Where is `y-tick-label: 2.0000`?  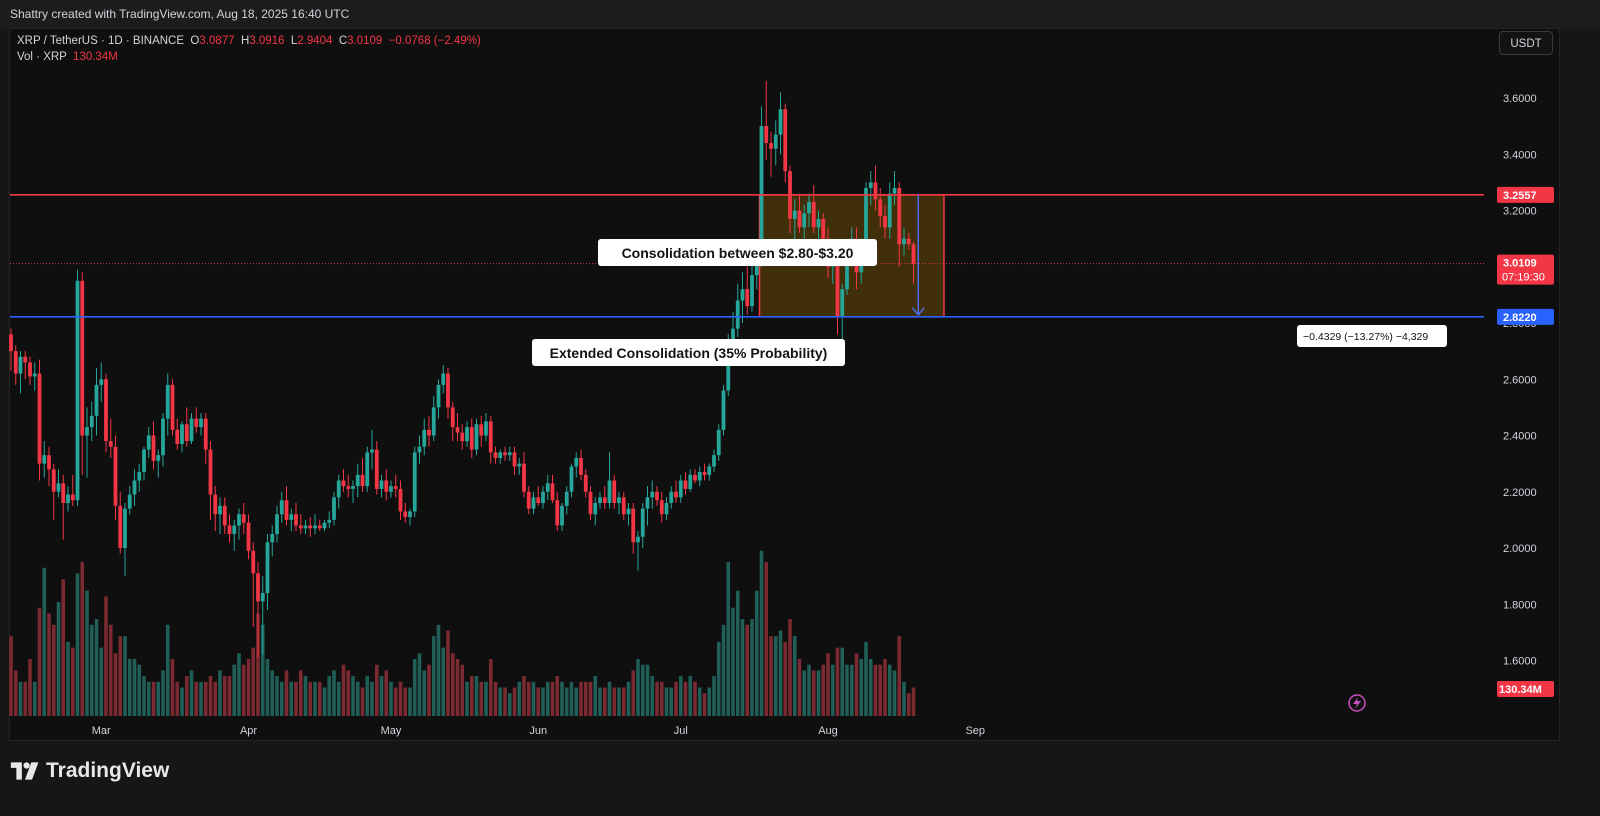
y-tick-label: 2.0000 is located at coordinates (1520, 549).